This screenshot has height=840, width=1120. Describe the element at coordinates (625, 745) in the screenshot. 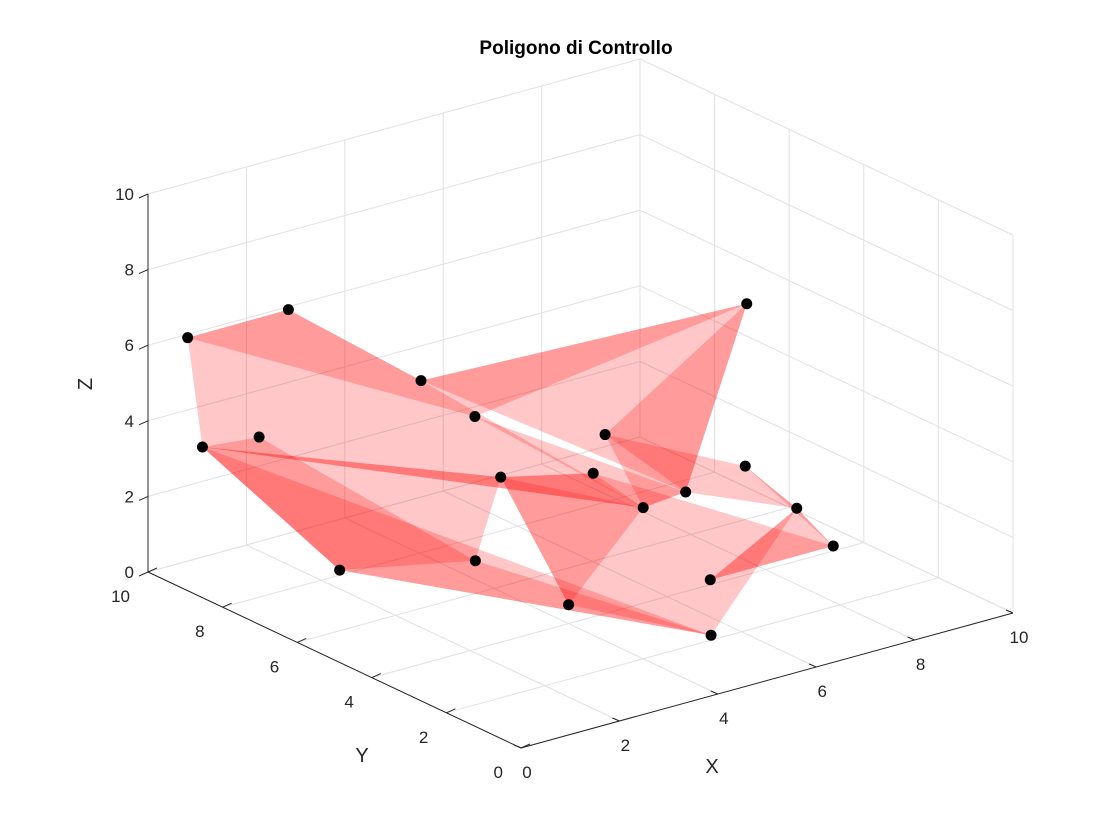

I see `x-tick-label: 2` at that location.